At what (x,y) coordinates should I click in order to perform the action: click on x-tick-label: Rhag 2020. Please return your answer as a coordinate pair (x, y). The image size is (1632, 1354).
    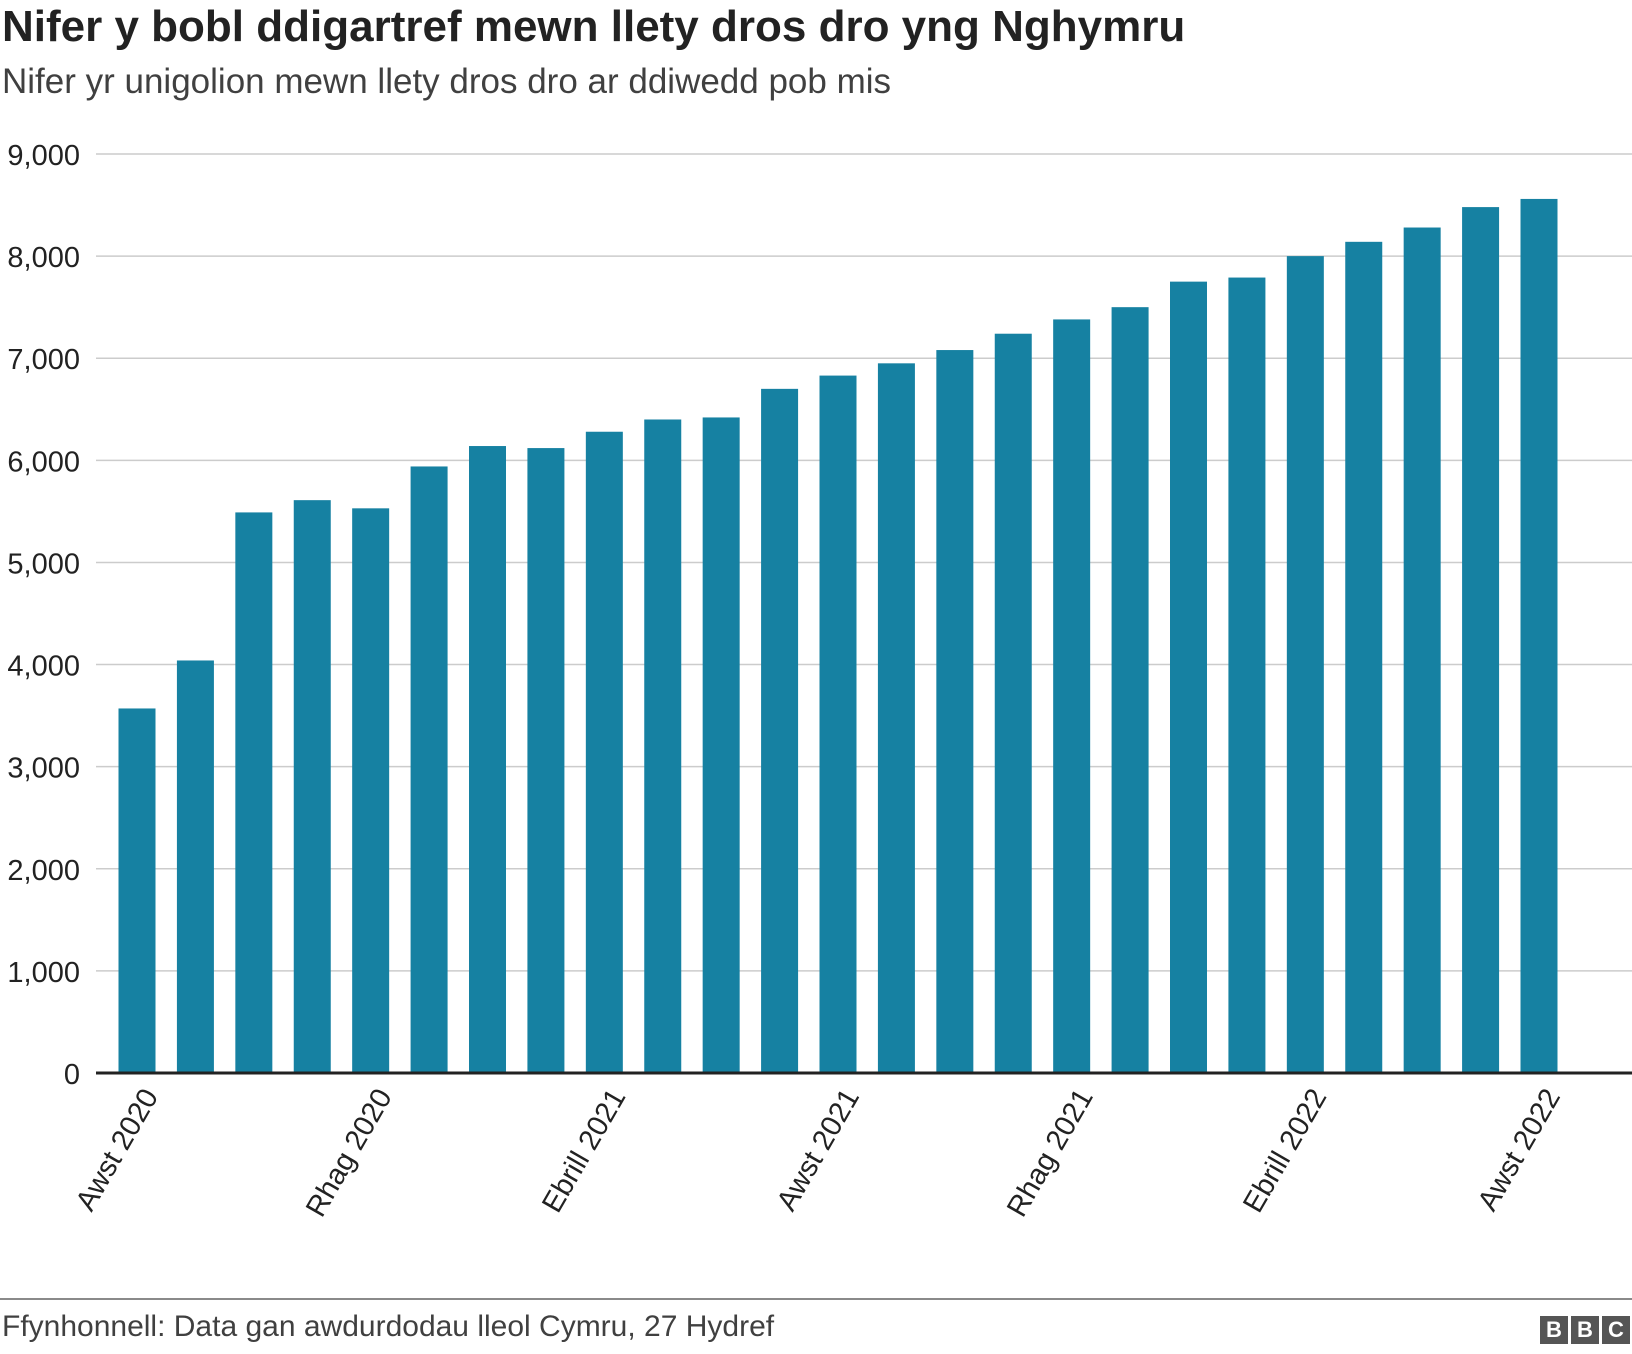
    Looking at the image, I should click on (349, 1153).